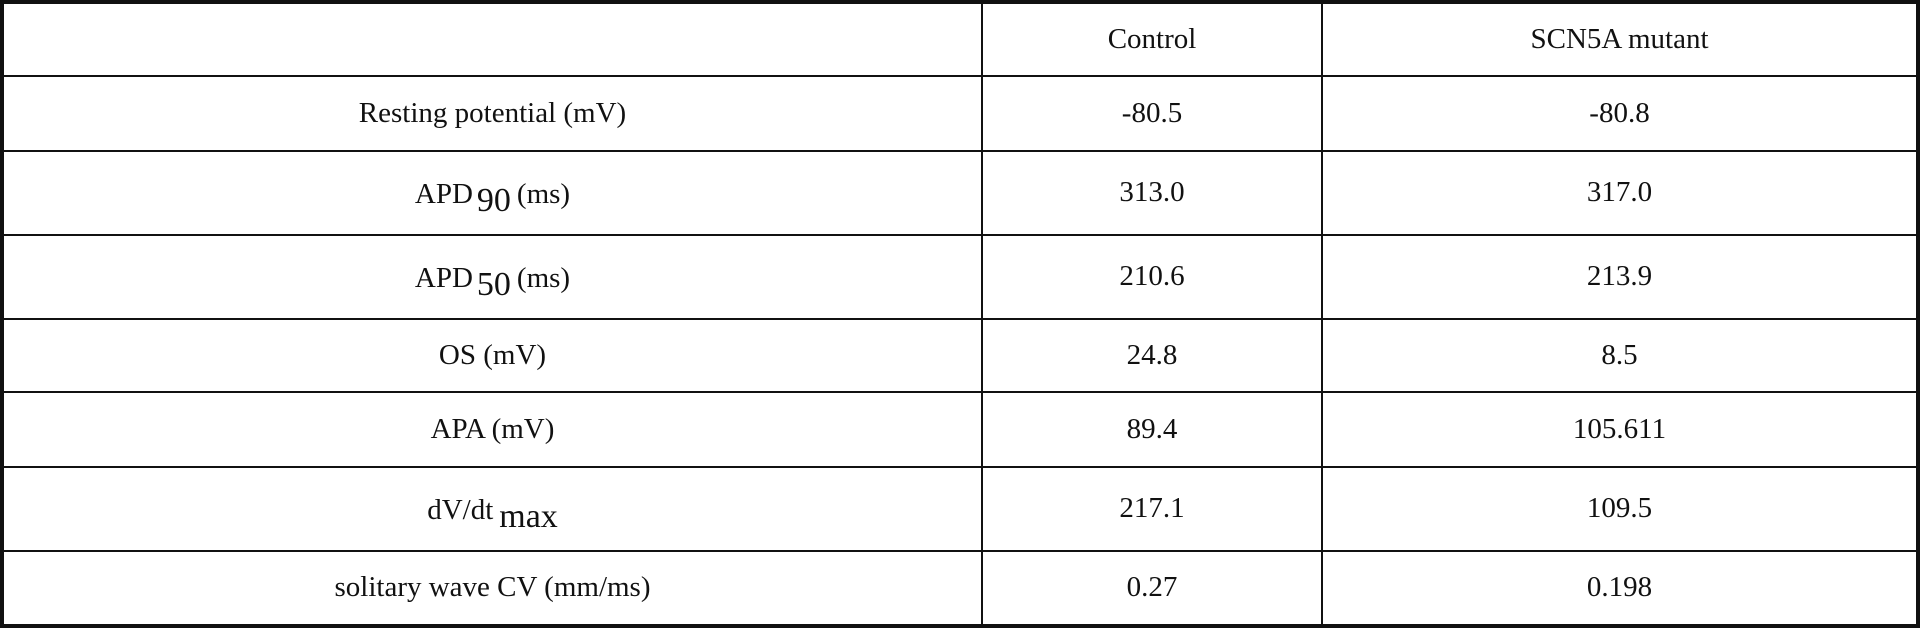  What do you see at coordinates (1618, 40) in the screenshot?
I see `header-scn5a-mutant: SCN5A mutant` at bounding box center [1618, 40].